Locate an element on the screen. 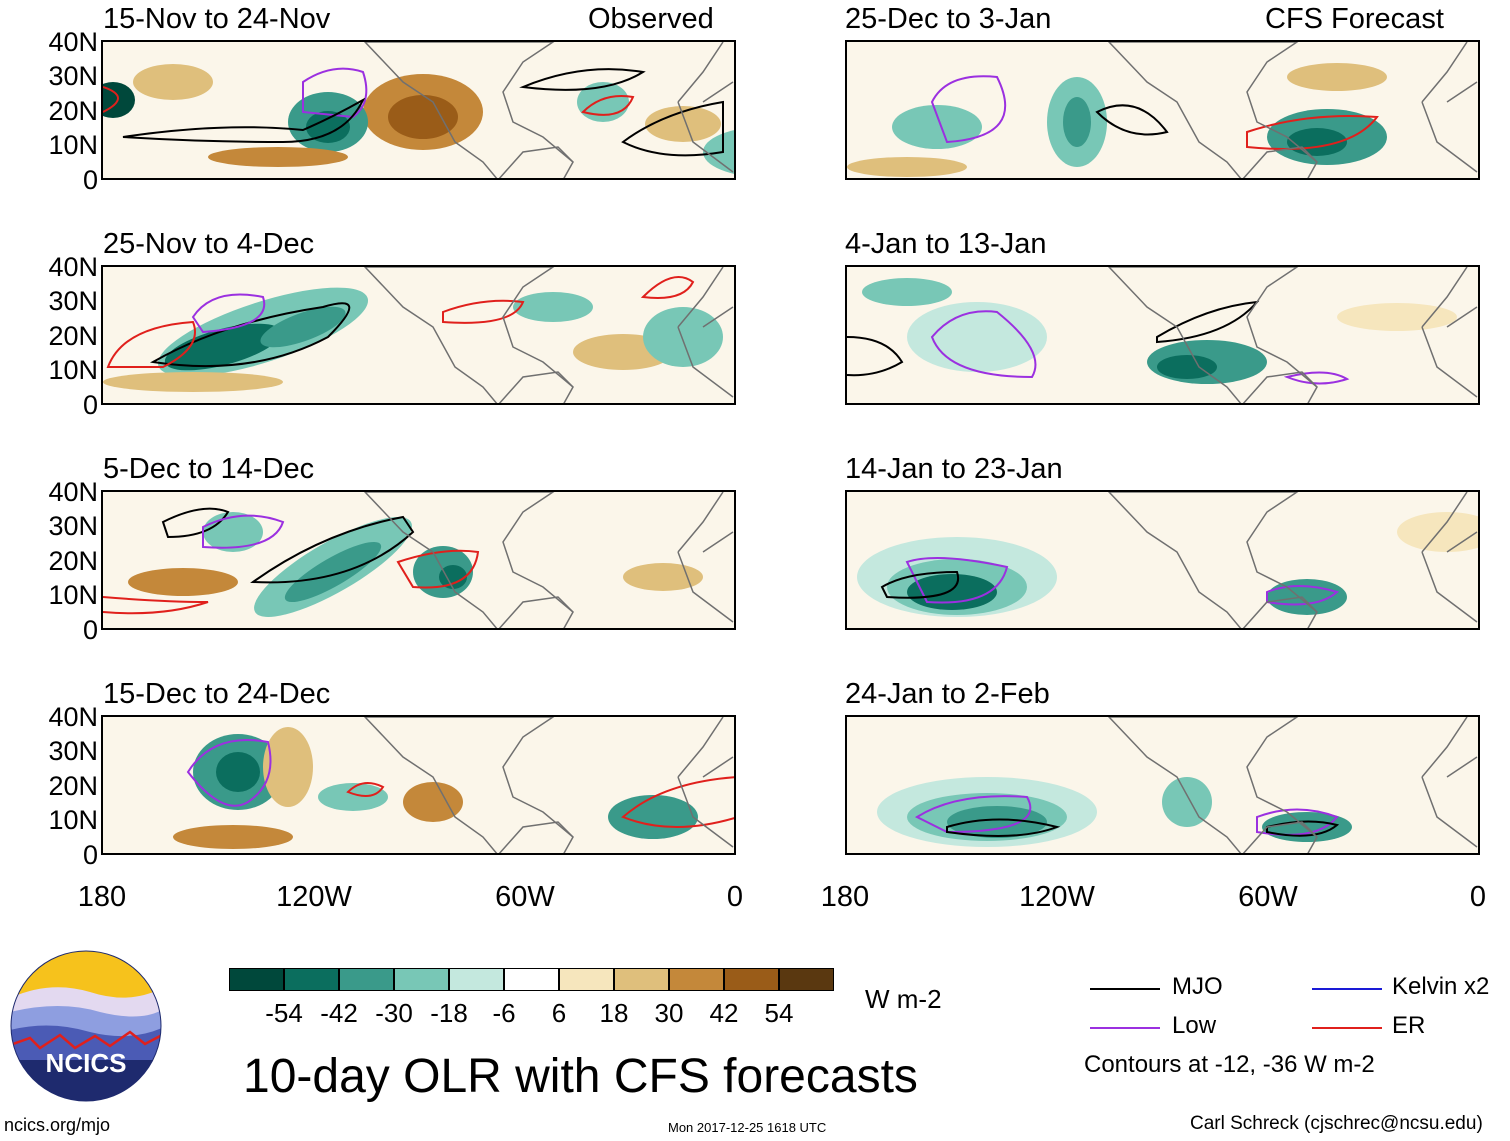  panel-title-left-4: 15-Dec to 24-Dec is located at coordinates (217, 694).